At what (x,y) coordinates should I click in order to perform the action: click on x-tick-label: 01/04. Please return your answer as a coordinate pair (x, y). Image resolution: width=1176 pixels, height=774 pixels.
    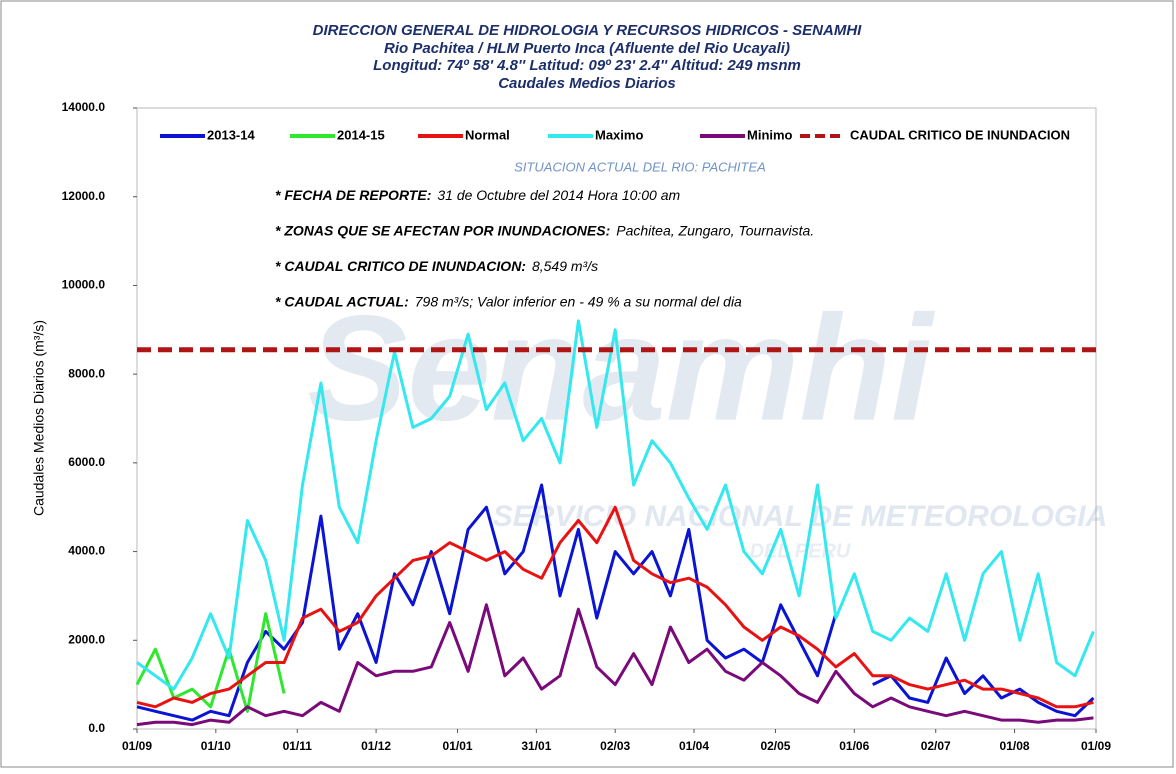
    Looking at the image, I should click on (694, 746).